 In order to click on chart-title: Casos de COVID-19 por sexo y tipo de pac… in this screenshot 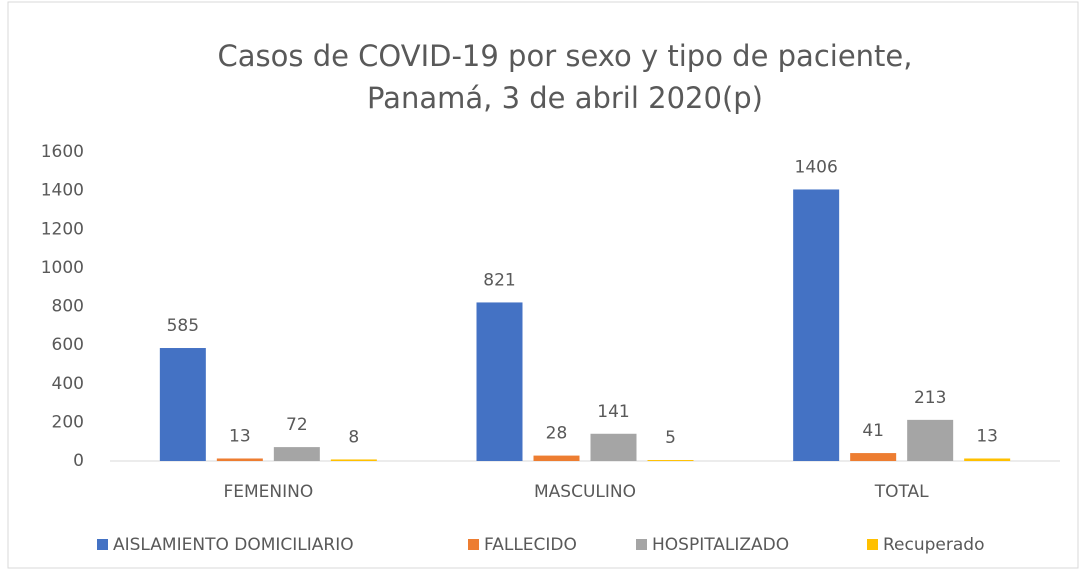, I will do `click(565, 56)`.